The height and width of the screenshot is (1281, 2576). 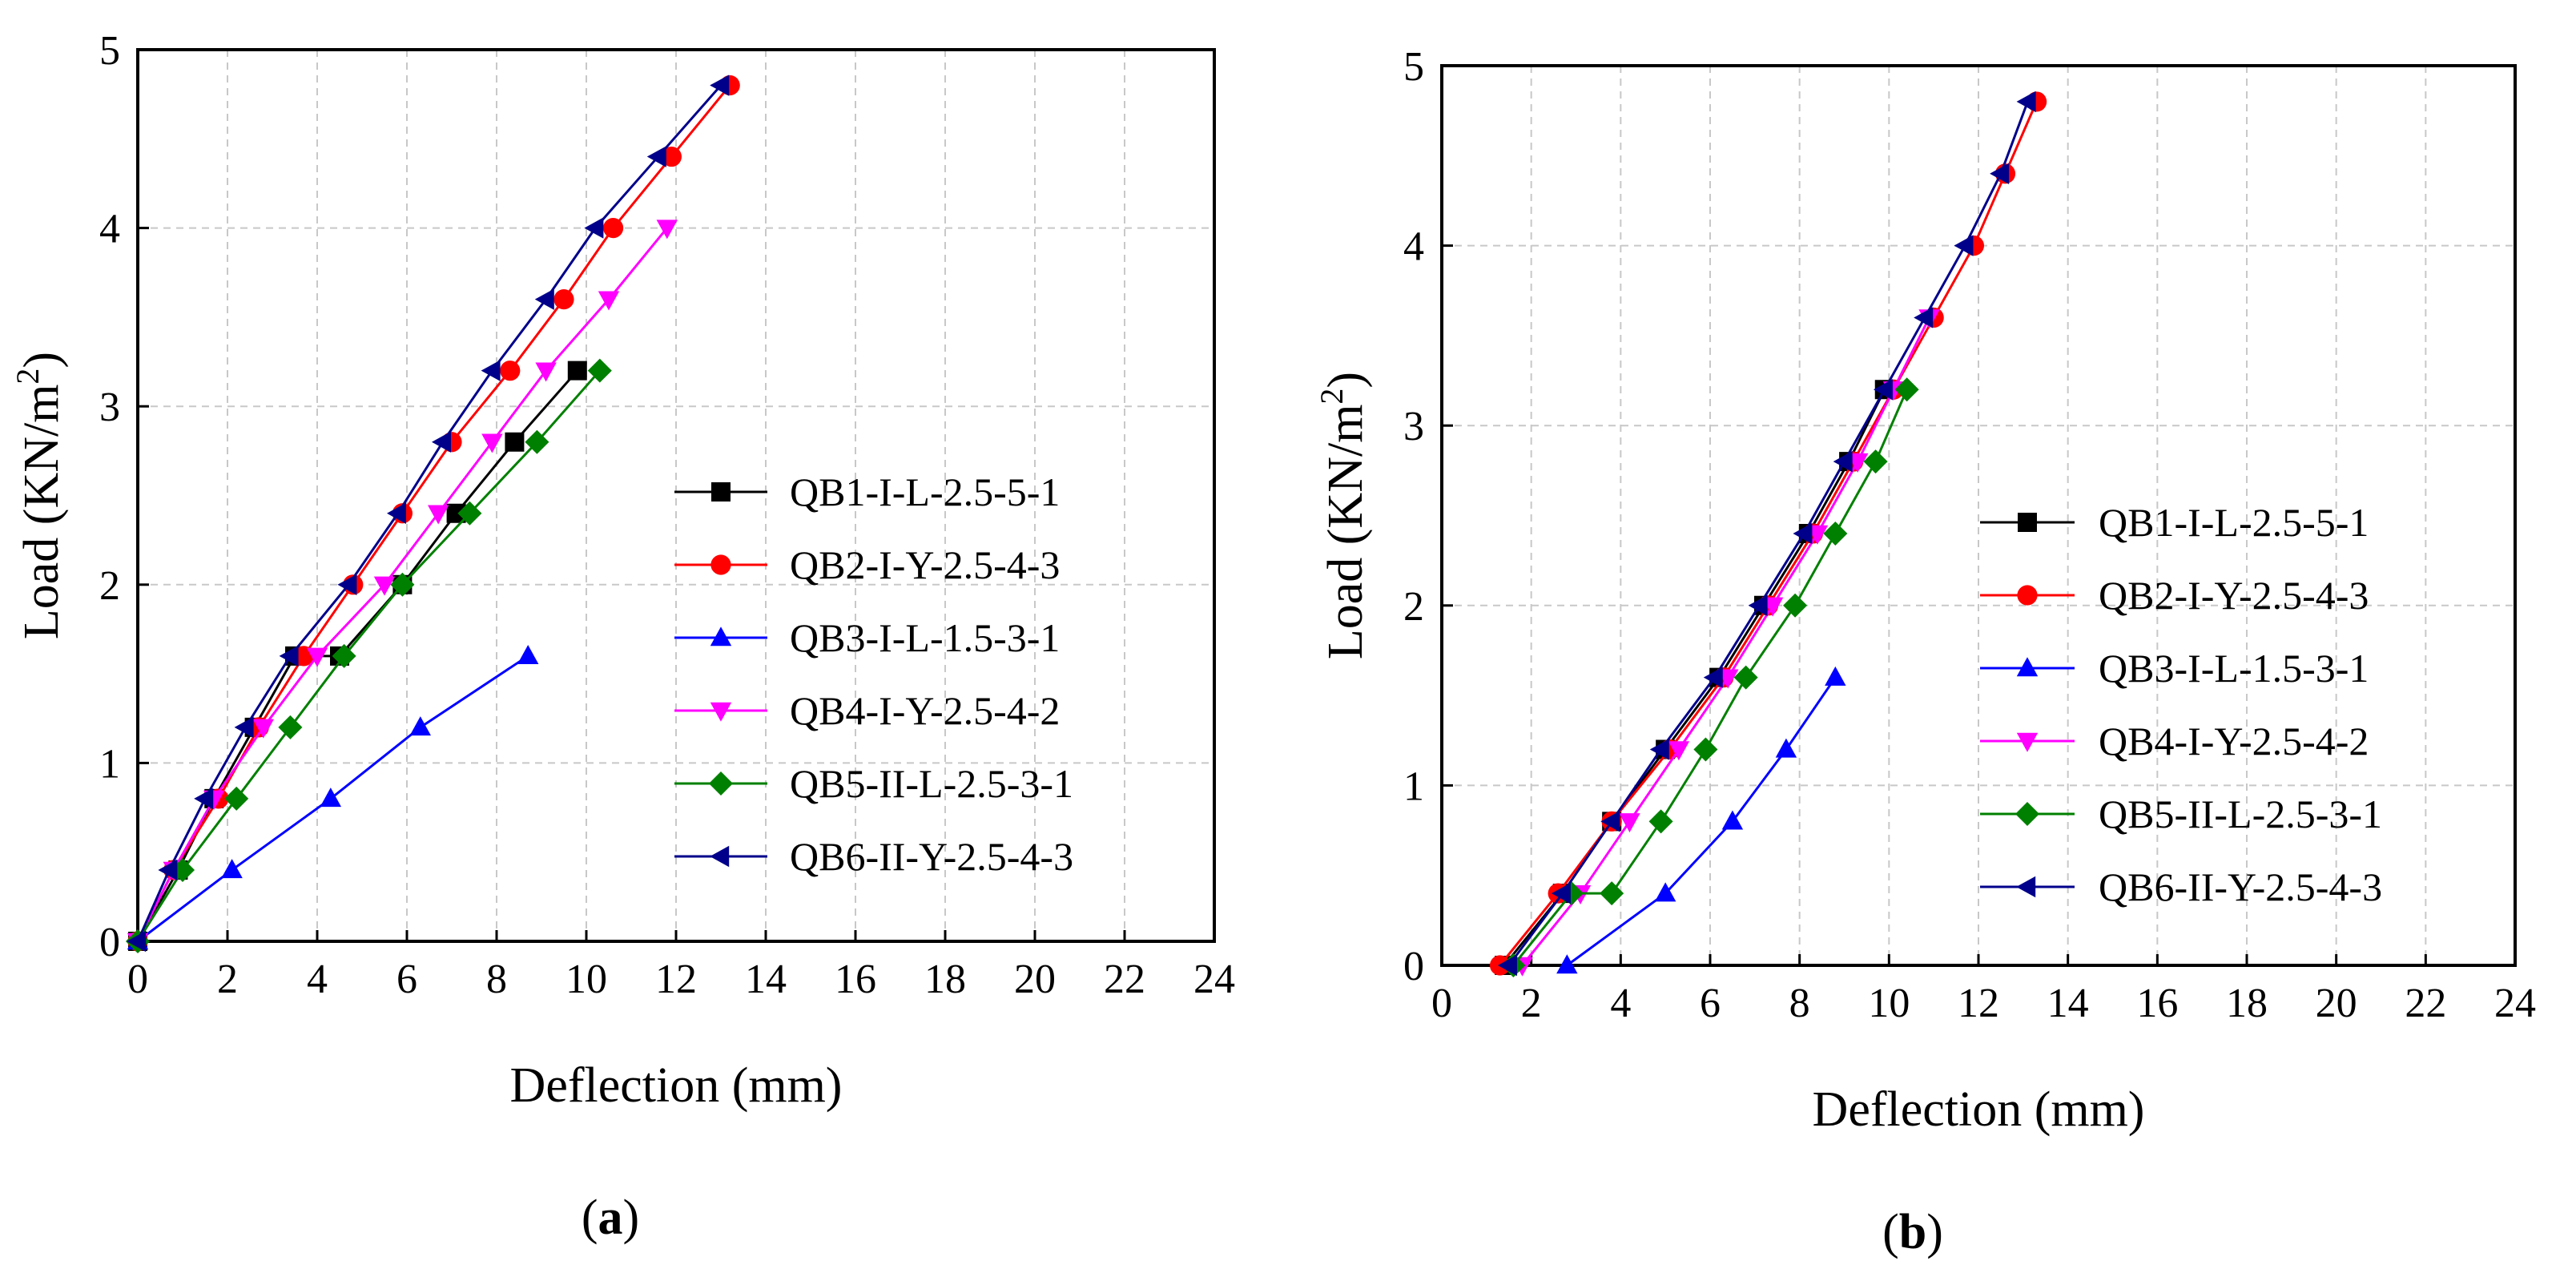 I want to click on panel-a-legend-label: QB4-I-Y-2.5-4-2, so click(x=925, y=711).